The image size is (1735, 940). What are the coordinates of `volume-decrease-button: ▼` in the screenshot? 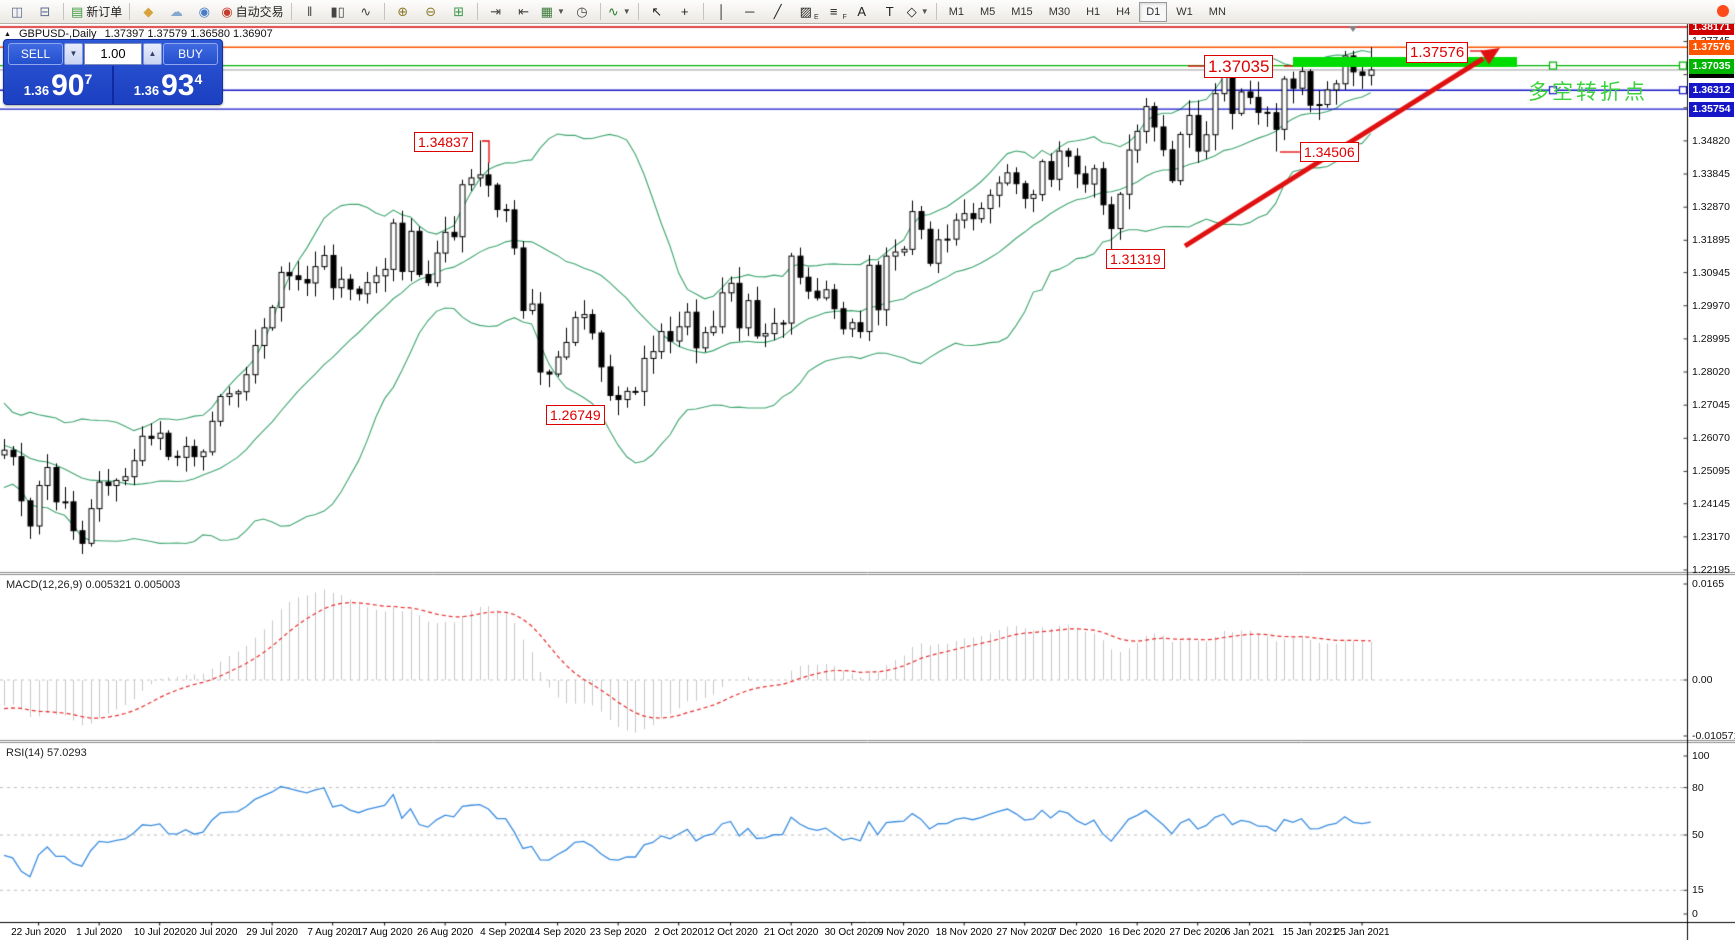 It's located at (73, 53).